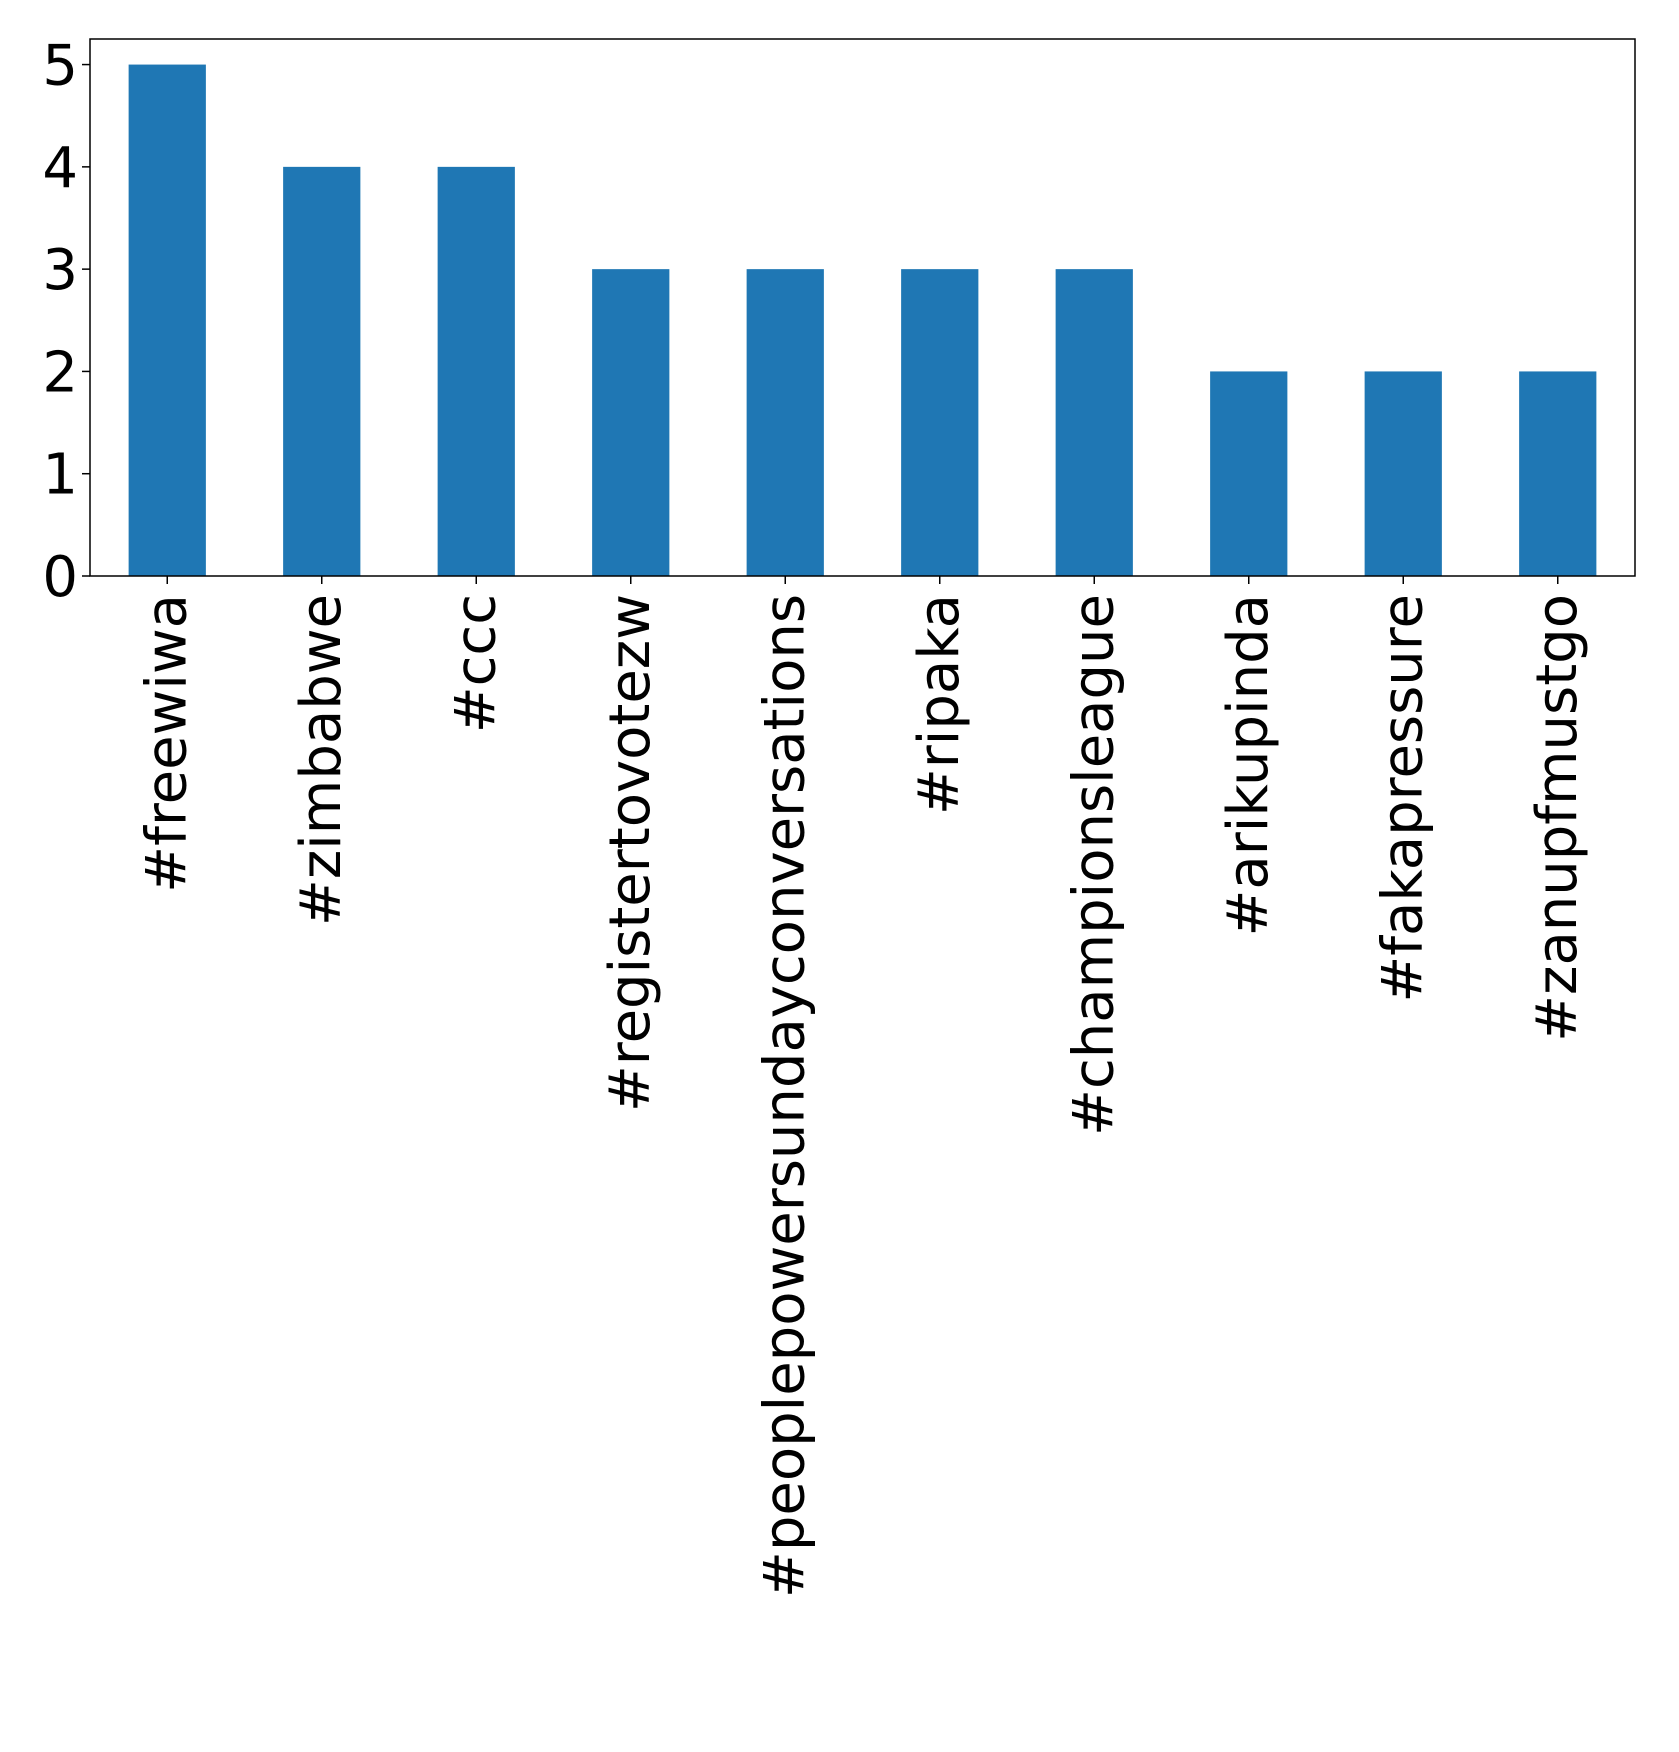 The image size is (1679, 1752). What do you see at coordinates (631, 422) in the screenshot?
I see `bar-registertovotezw` at bounding box center [631, 422].